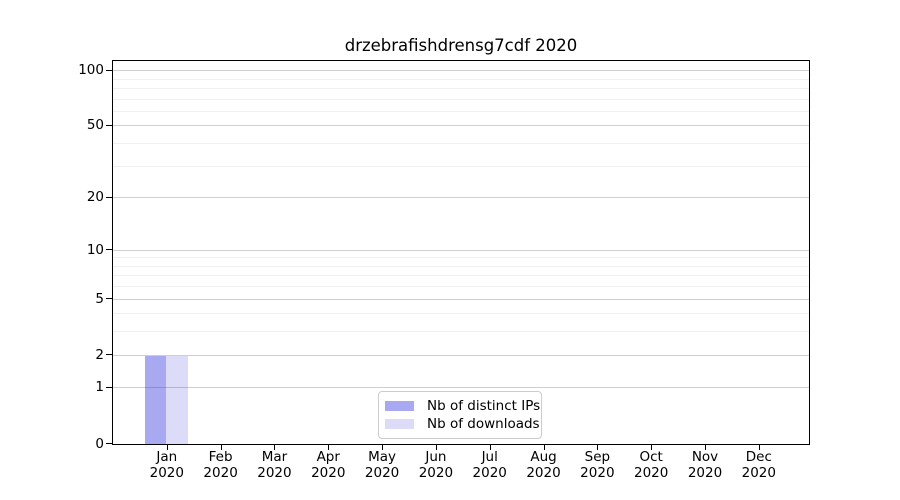 This screenshot has width=900, height=500. What do you see at coordinates (155, 399) in the screenshot?
I see `bar-nb-of-distinct-ips-jan` at bounding box center [155, 399].